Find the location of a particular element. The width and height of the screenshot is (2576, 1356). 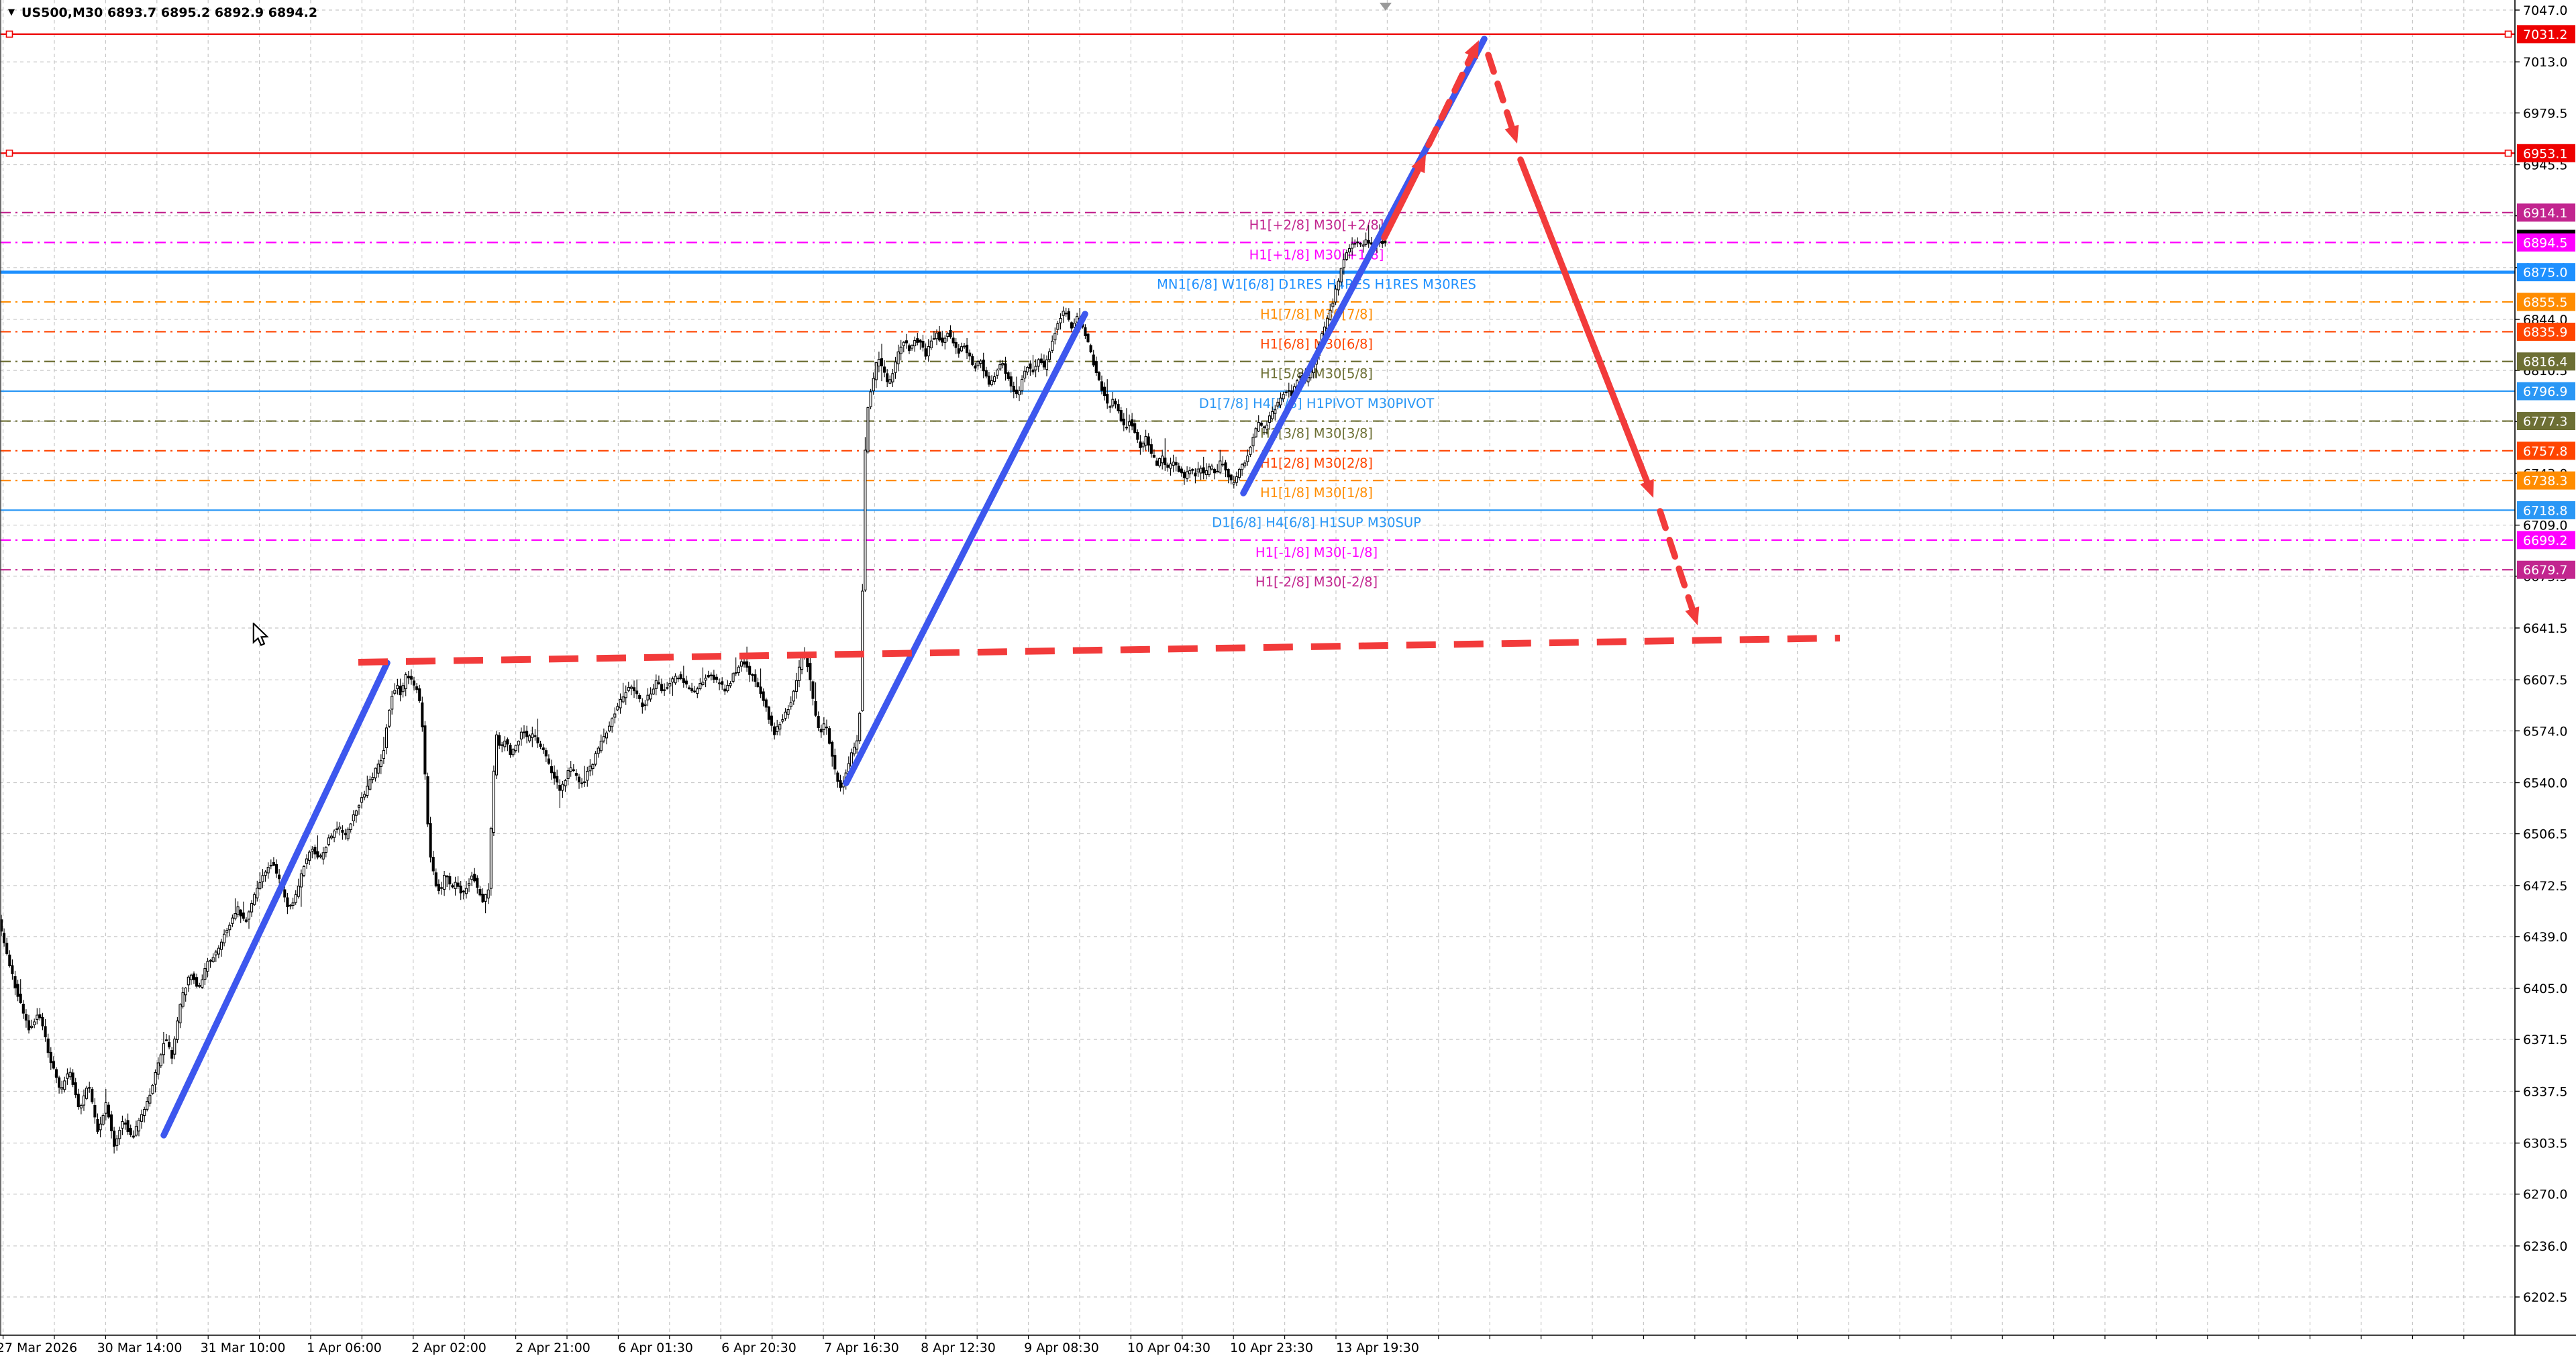

time-tick-label: 6 Apr 01:30 is located at coordinates (655, 1348).